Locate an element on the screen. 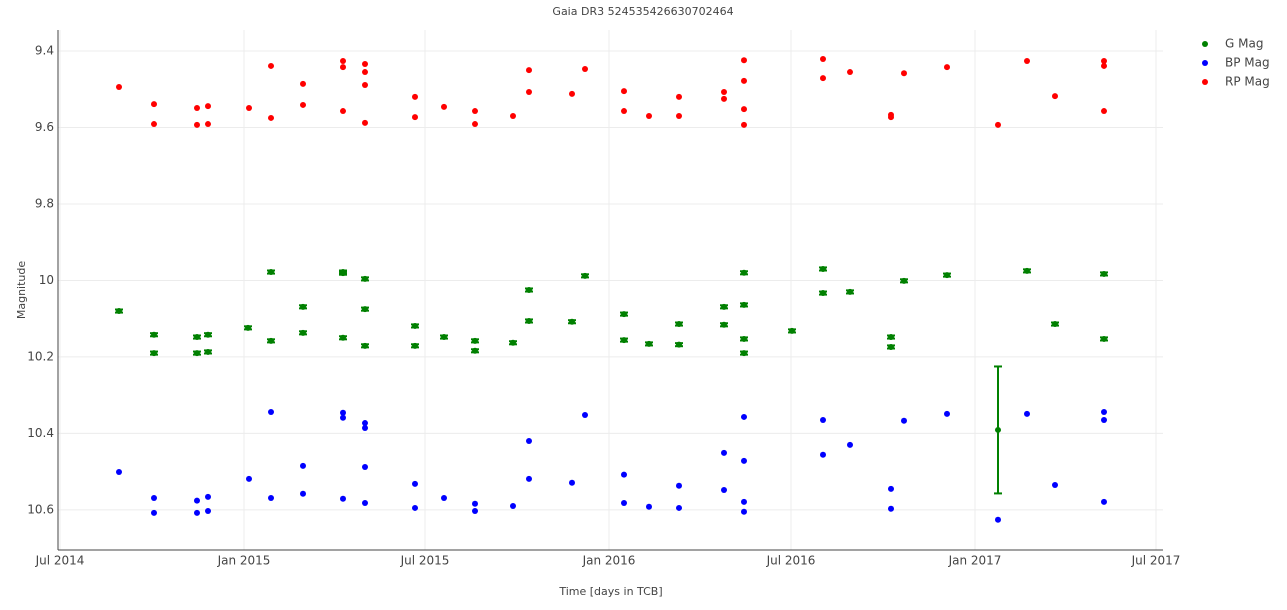 Image resolution: width=1287 pixels, height=610 pixels. y-tick-label: 10.4 is located at coordinates (40, 433).